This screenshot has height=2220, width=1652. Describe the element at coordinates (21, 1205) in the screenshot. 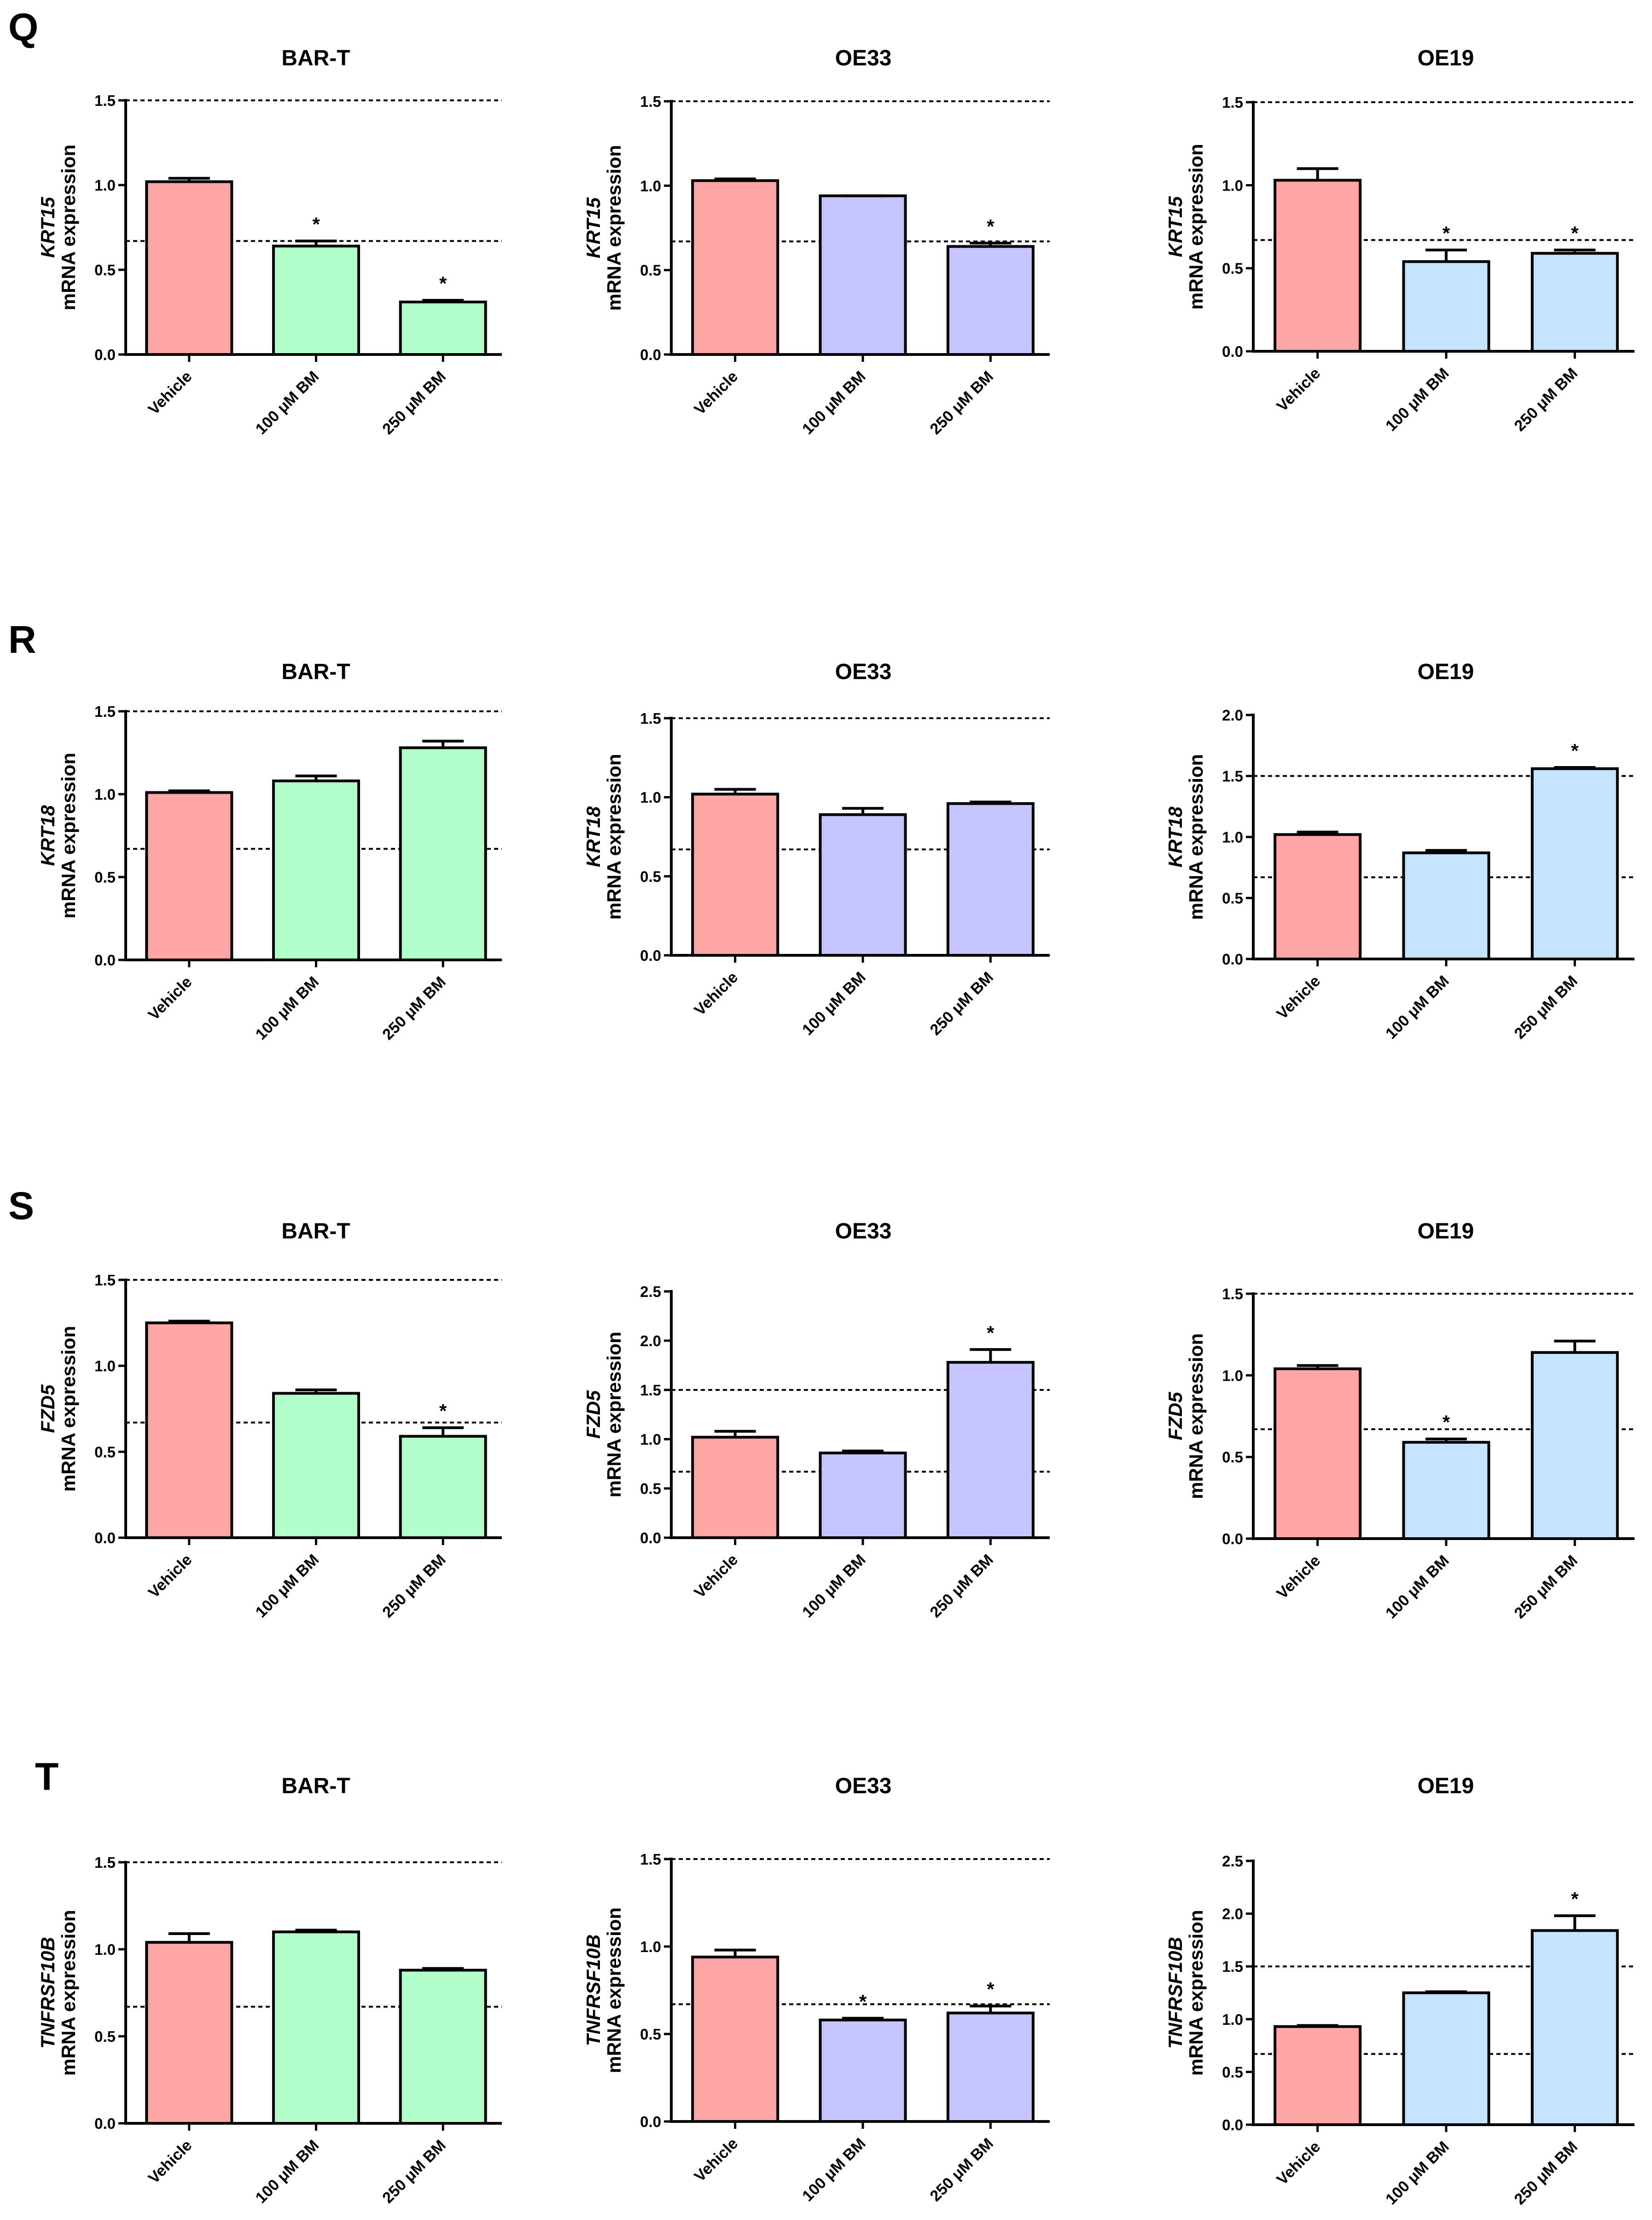

I see `panel-letter-s: S` at that location.